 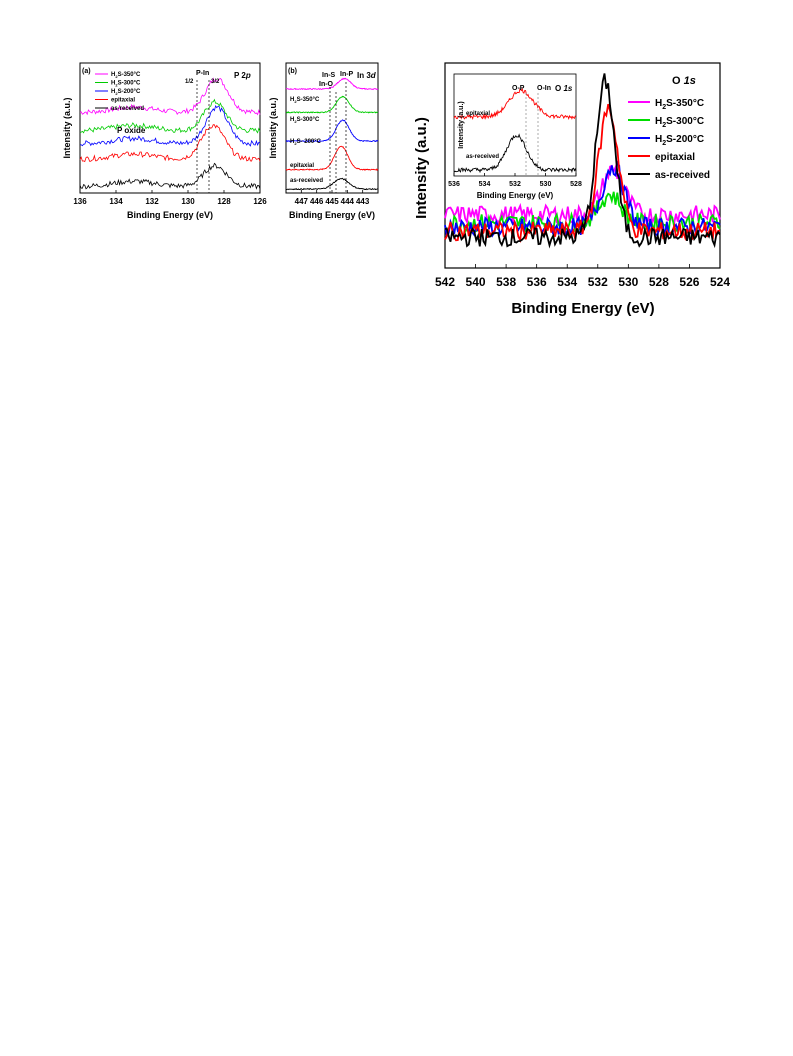 What do you see at coordinates (476, 282) in the screenshot?
I see `x-tick-label: 540` at bounding box center [476, 282].